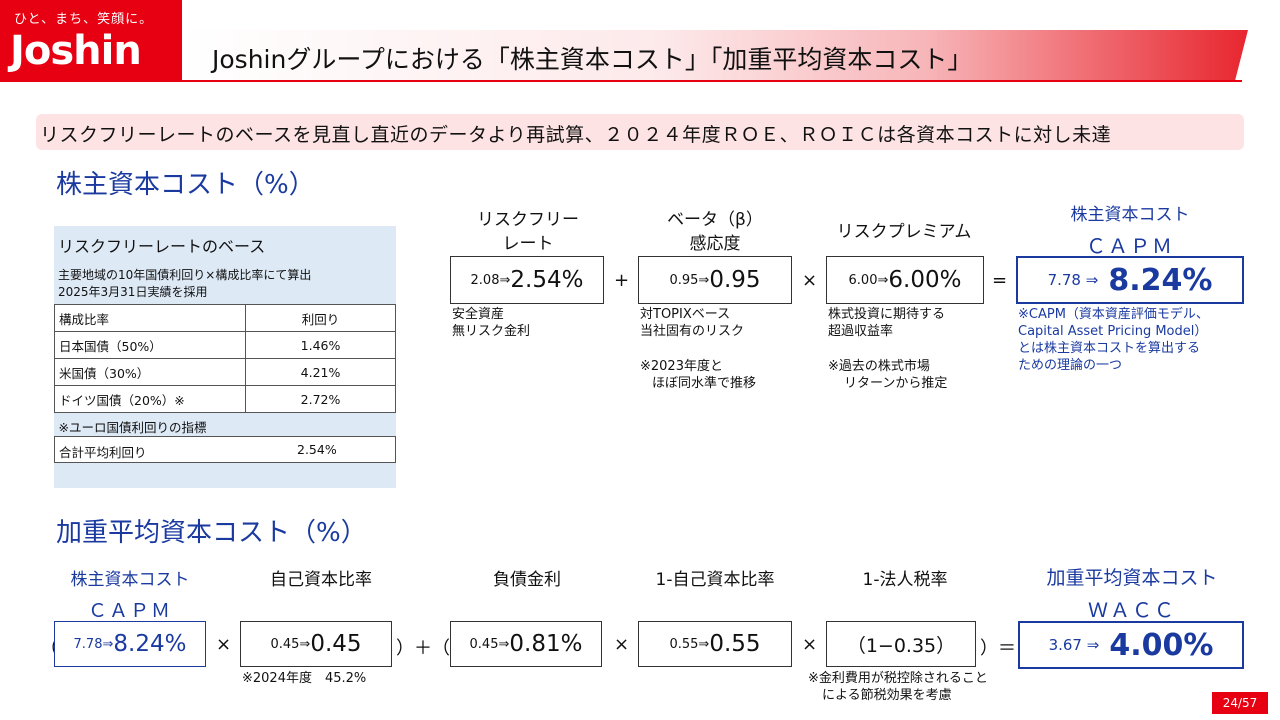 This screenshot has height=720, width=1280. I want to click on table-footnote-row: ※ユーロ国債利回りの指標, so click(225, 426).